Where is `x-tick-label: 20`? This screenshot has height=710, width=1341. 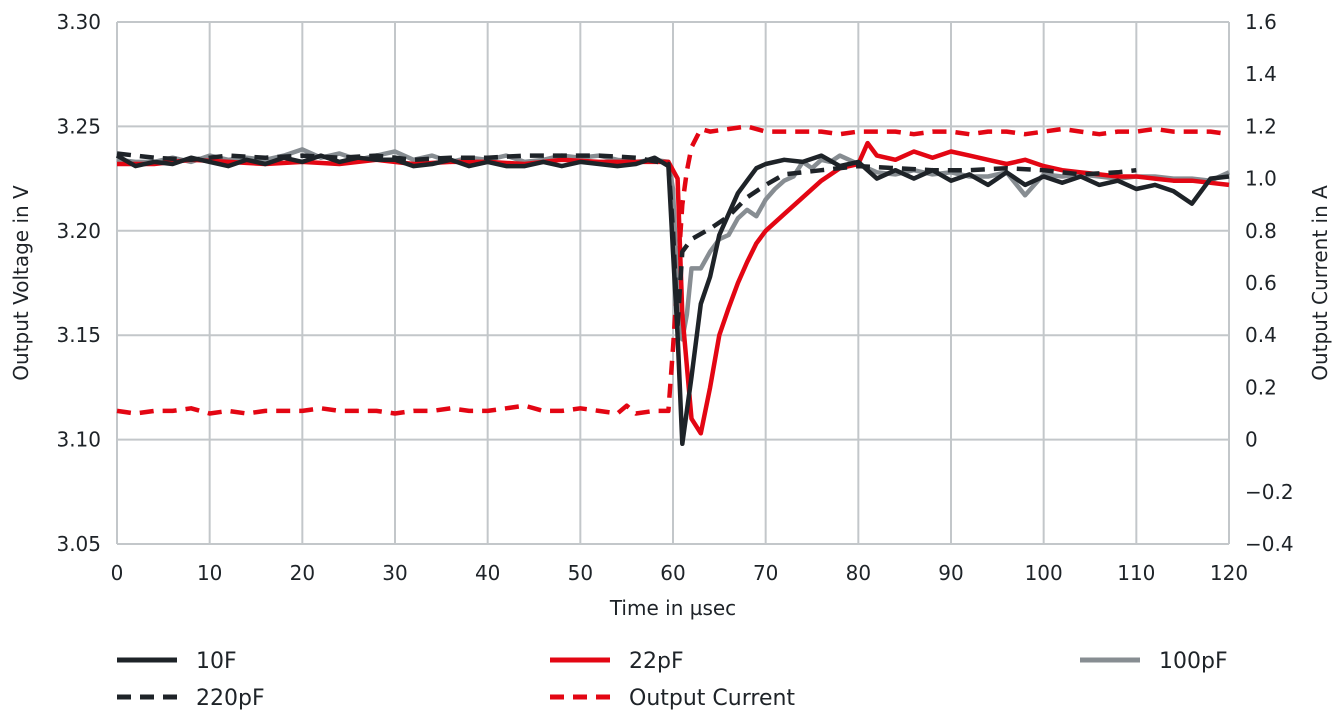
x-tick-label: 20 is located at coordinates (302, 573).